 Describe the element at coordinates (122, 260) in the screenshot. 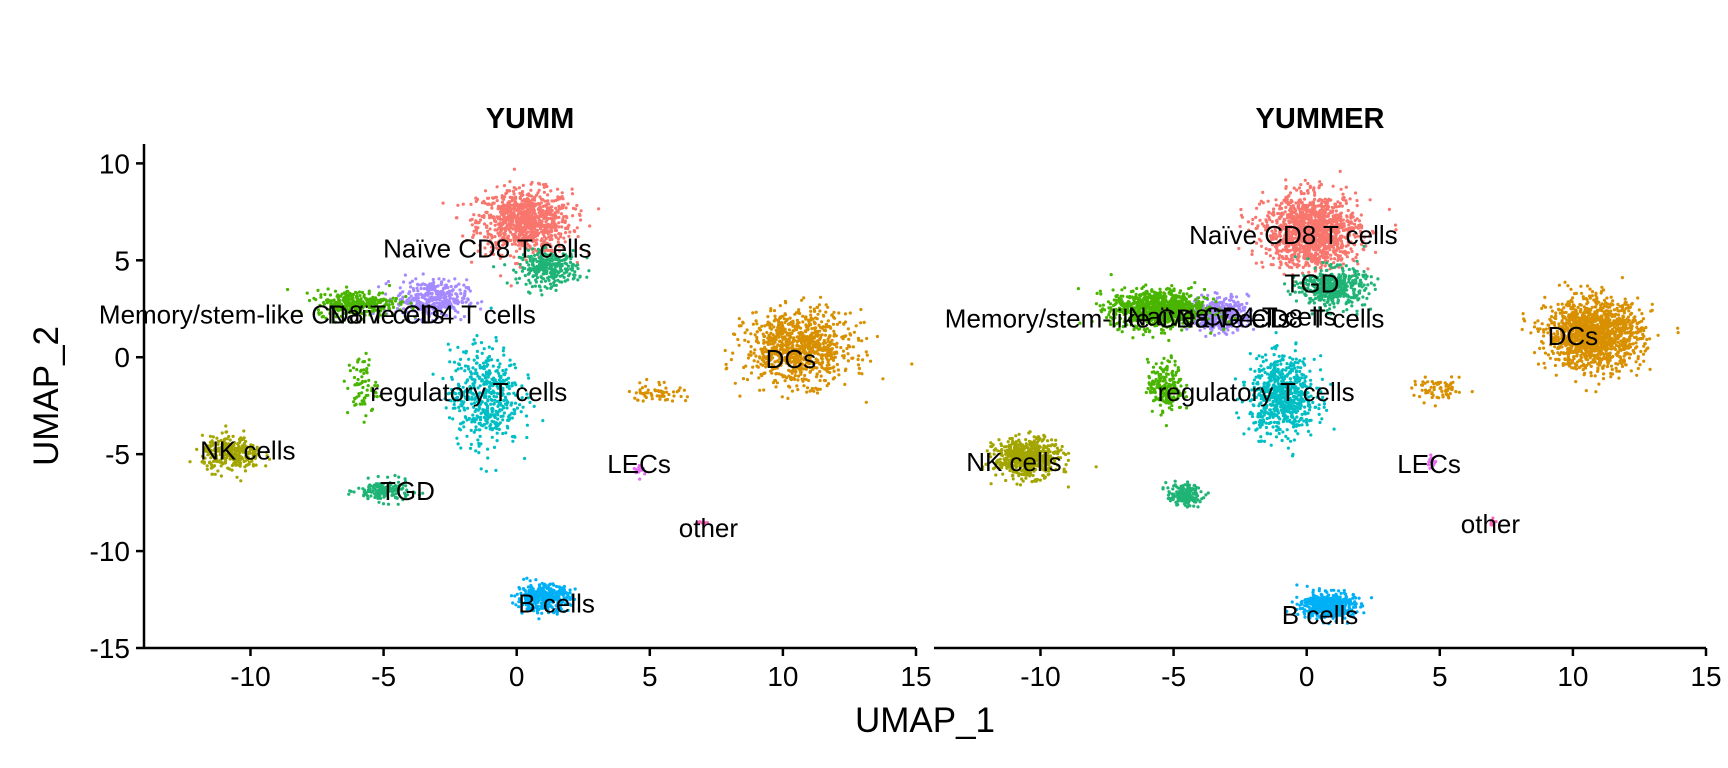

I see `y-tick-label: 5` at that location.